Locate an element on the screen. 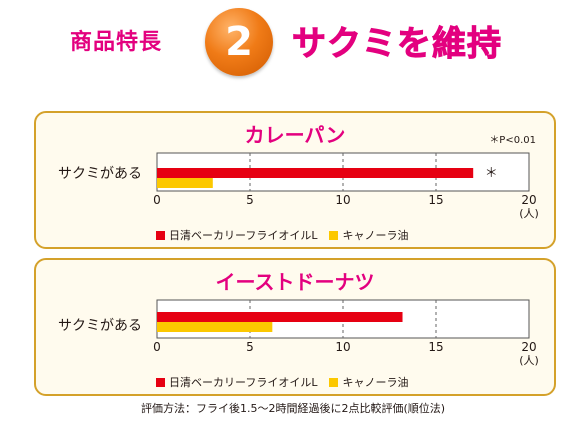 Image resolution: width=586 pixels, height=421 pixels. headline: サクミを維持 is located at coordinates (397, 44).